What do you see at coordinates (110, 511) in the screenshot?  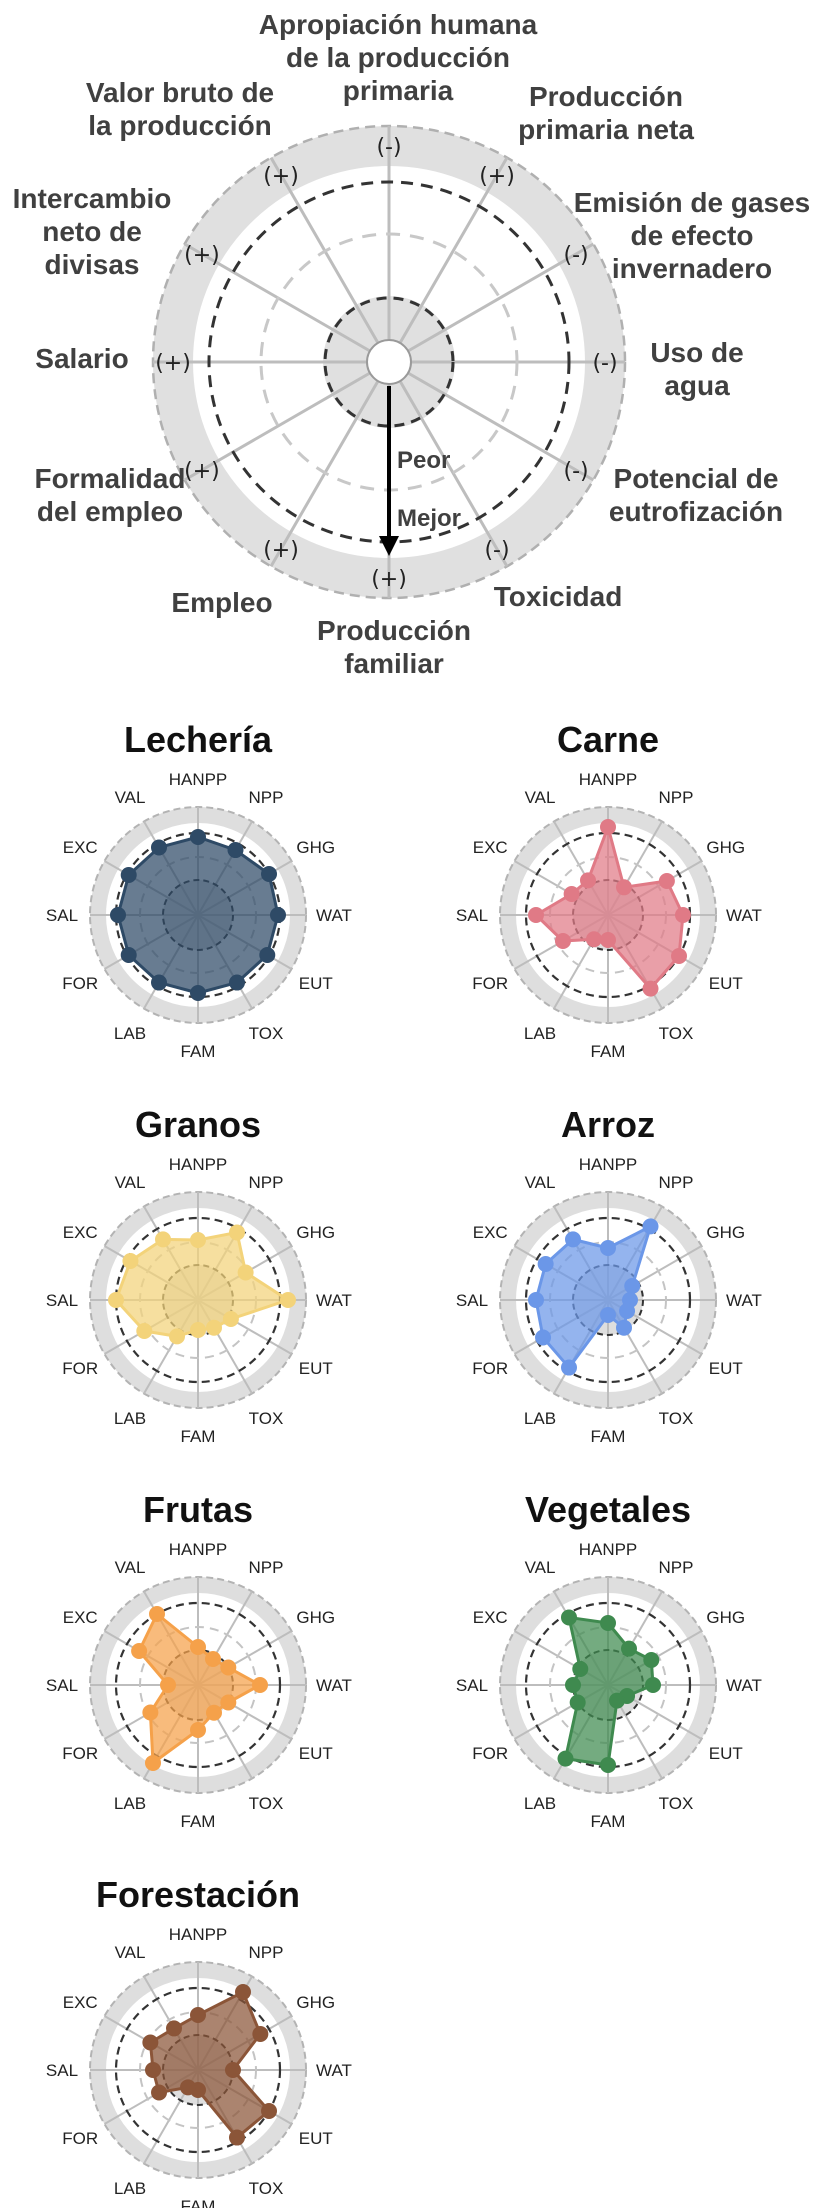 I see `axis-label: del empleo` at bounding box center [110, 511].